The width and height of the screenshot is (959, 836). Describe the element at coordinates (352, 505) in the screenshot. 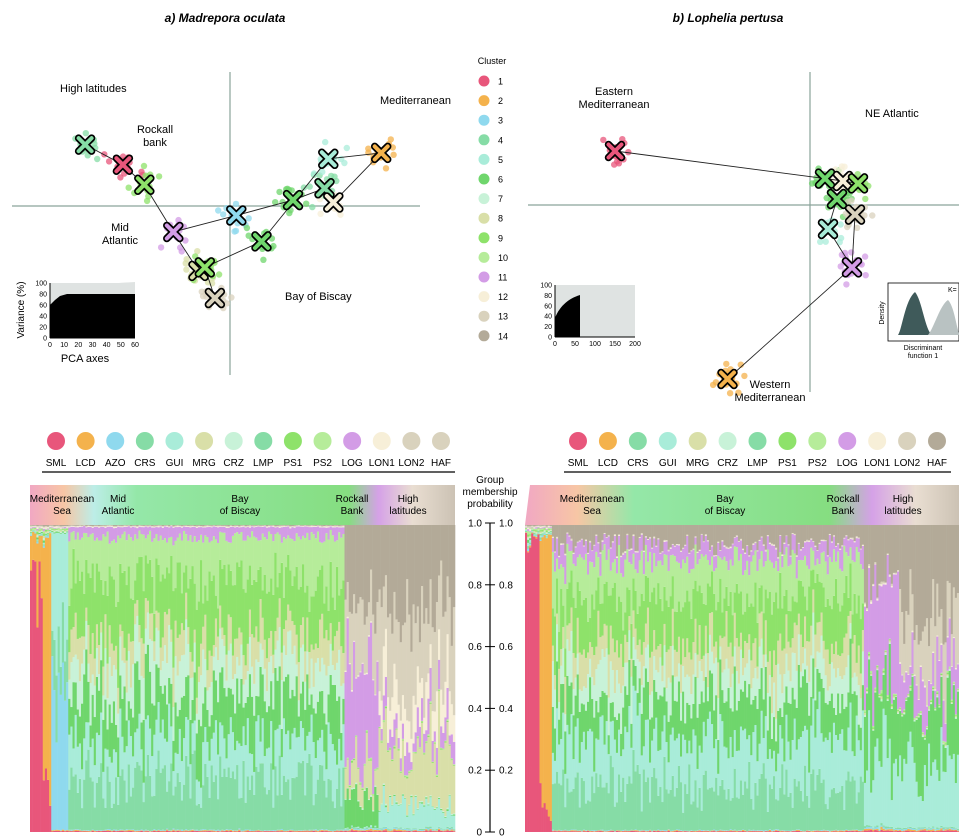

I see `region-label: Rockall Bank` at that location.